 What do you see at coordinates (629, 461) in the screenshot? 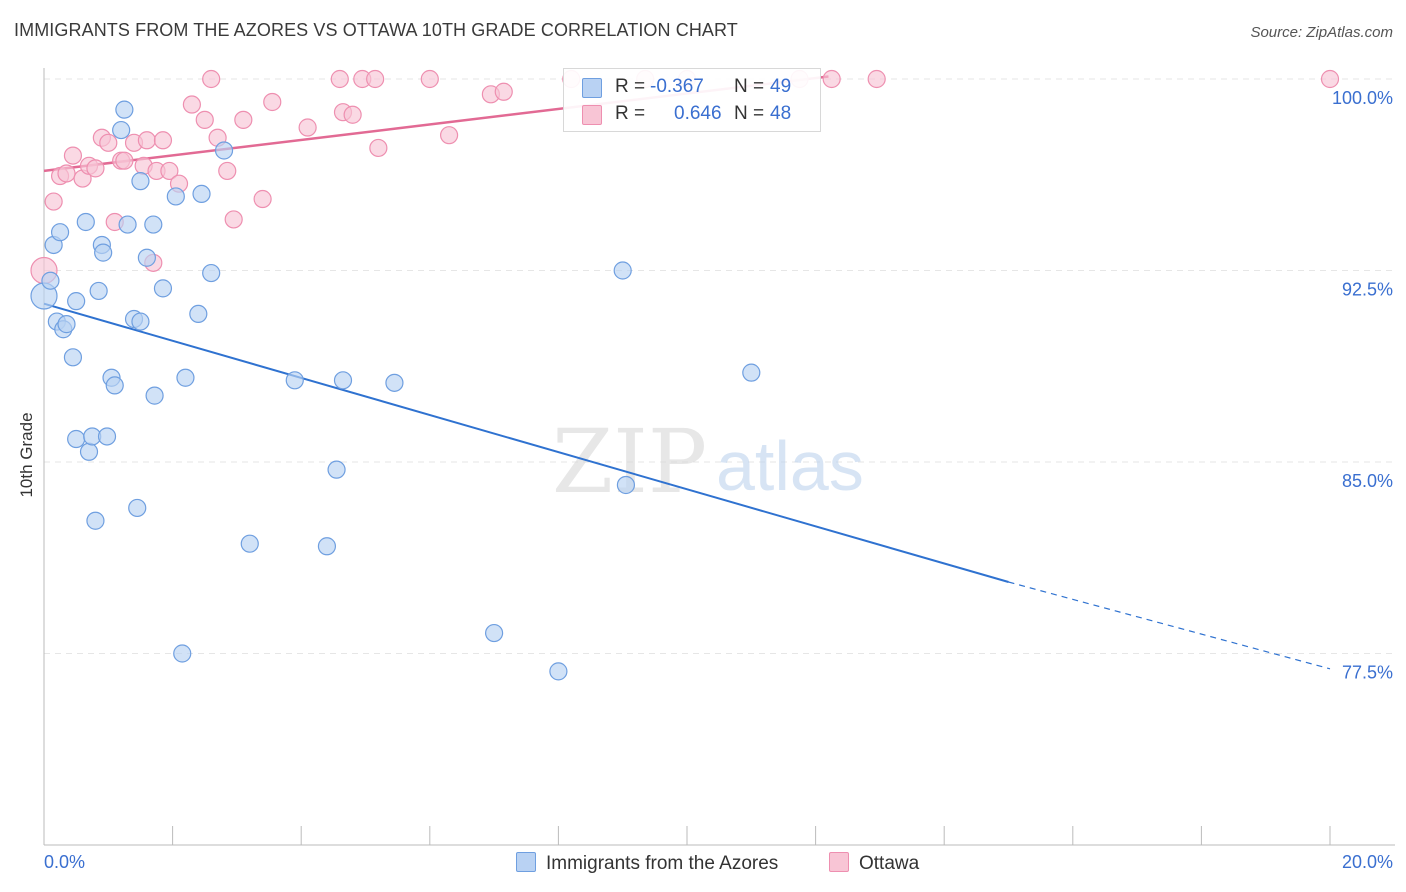
I see `watermark-zip: ZIP` at bounding box center [629, 461].